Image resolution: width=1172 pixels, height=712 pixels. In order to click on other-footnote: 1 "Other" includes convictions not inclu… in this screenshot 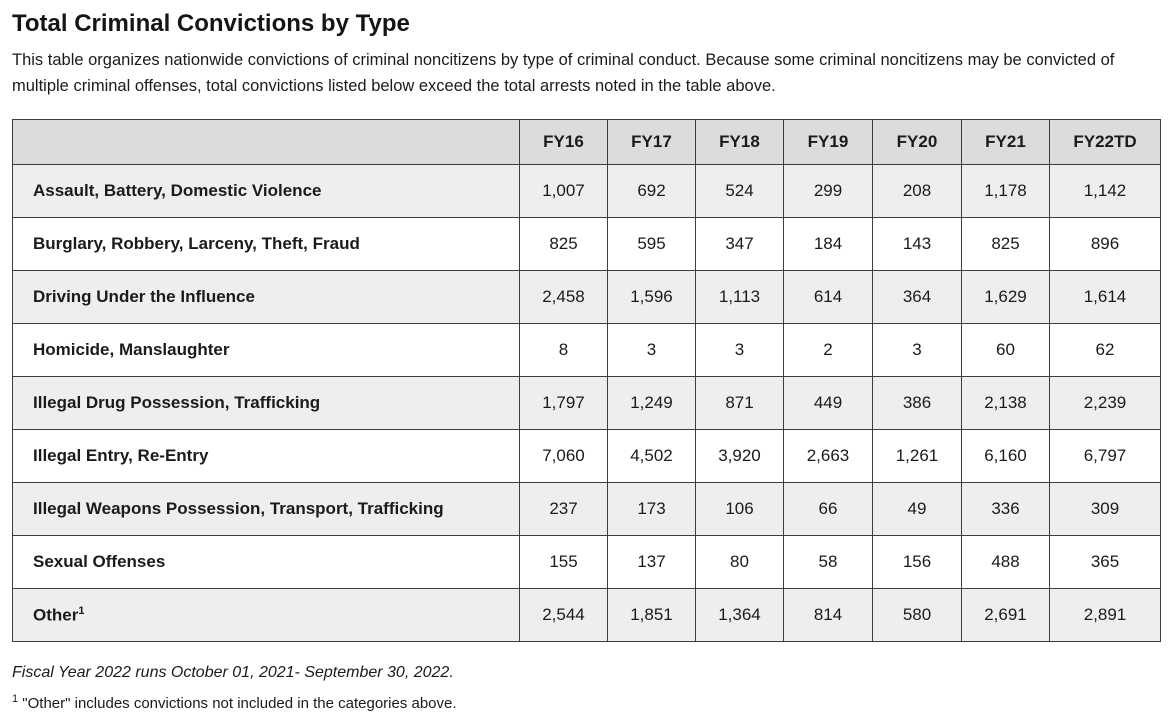, I will do `click(586, 702)`.